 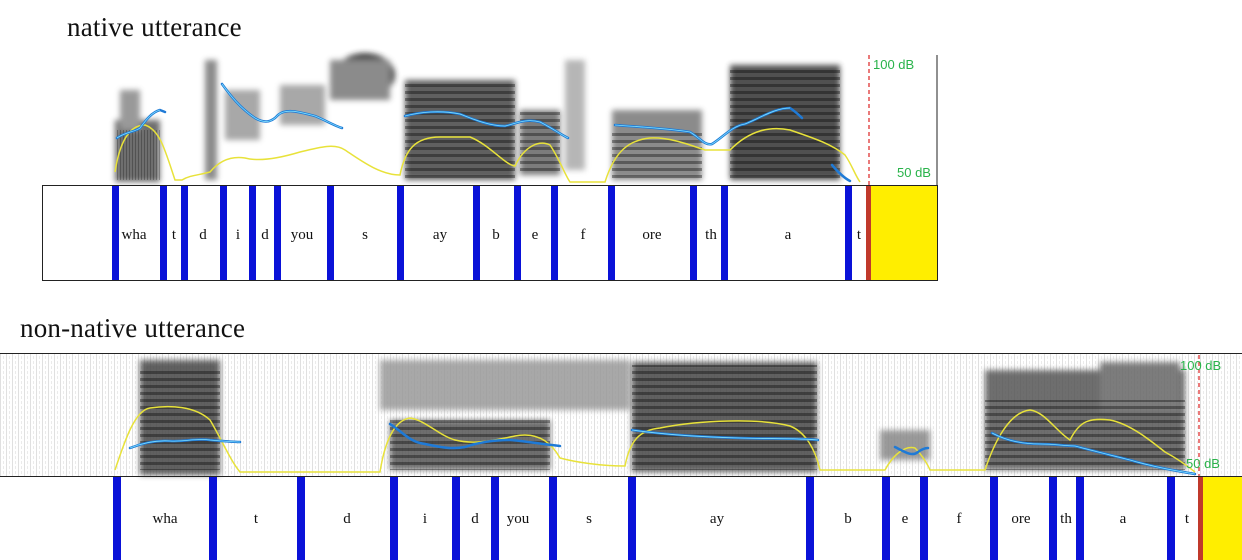 I want to click on nonnative-db-bottom: 50 dB, so click(x=1203, y=463).